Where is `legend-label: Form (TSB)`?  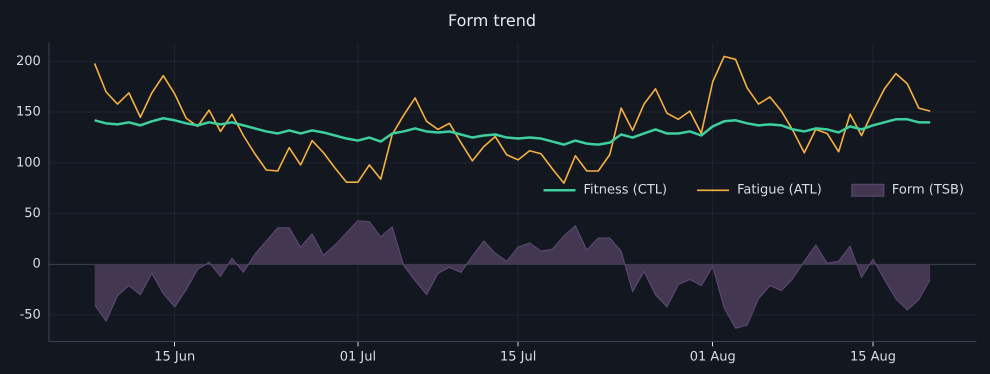 legend-label: Form (TSB) is located at coordinates (928, 190).